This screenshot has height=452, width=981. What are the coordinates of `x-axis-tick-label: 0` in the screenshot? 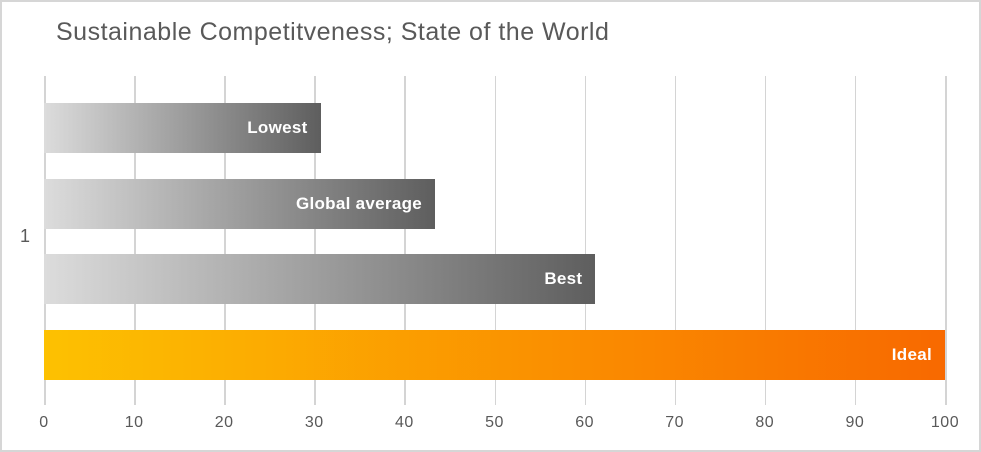 It's located at (44, 422).